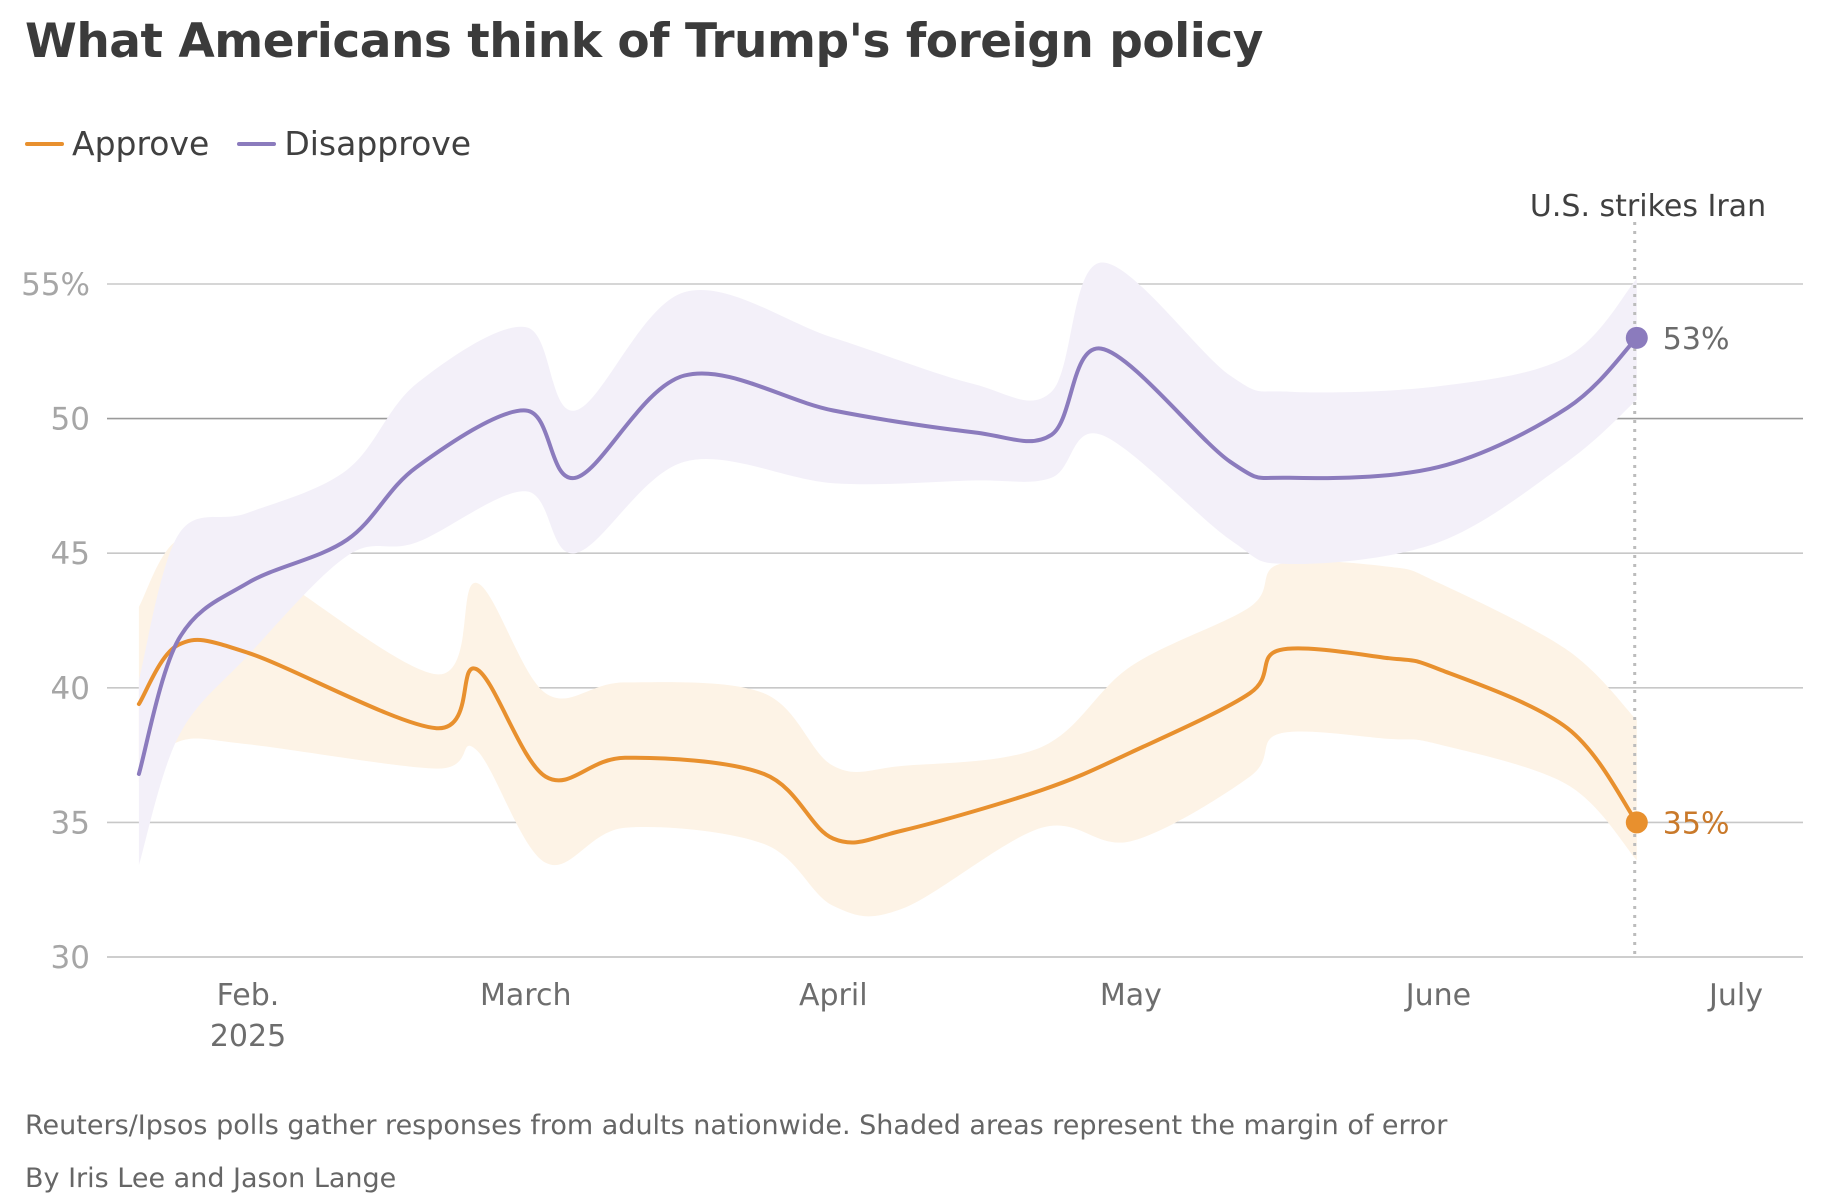 This screenshot has height=1196, width=1834. Describe the element at coordinates (887, 741) in the screenshot. I see `series-line-approve` at that location.